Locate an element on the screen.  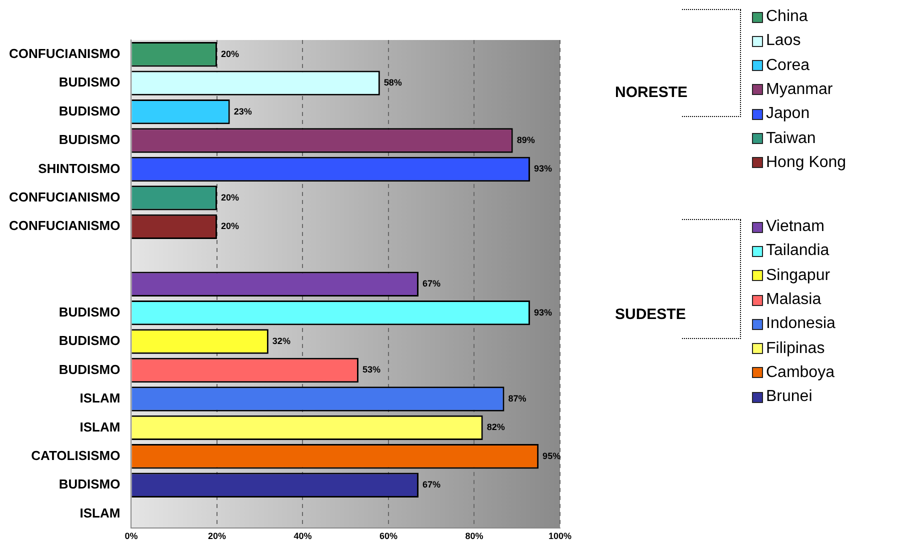
legend-label: Hong Kong is located at coordinates (806, 163).